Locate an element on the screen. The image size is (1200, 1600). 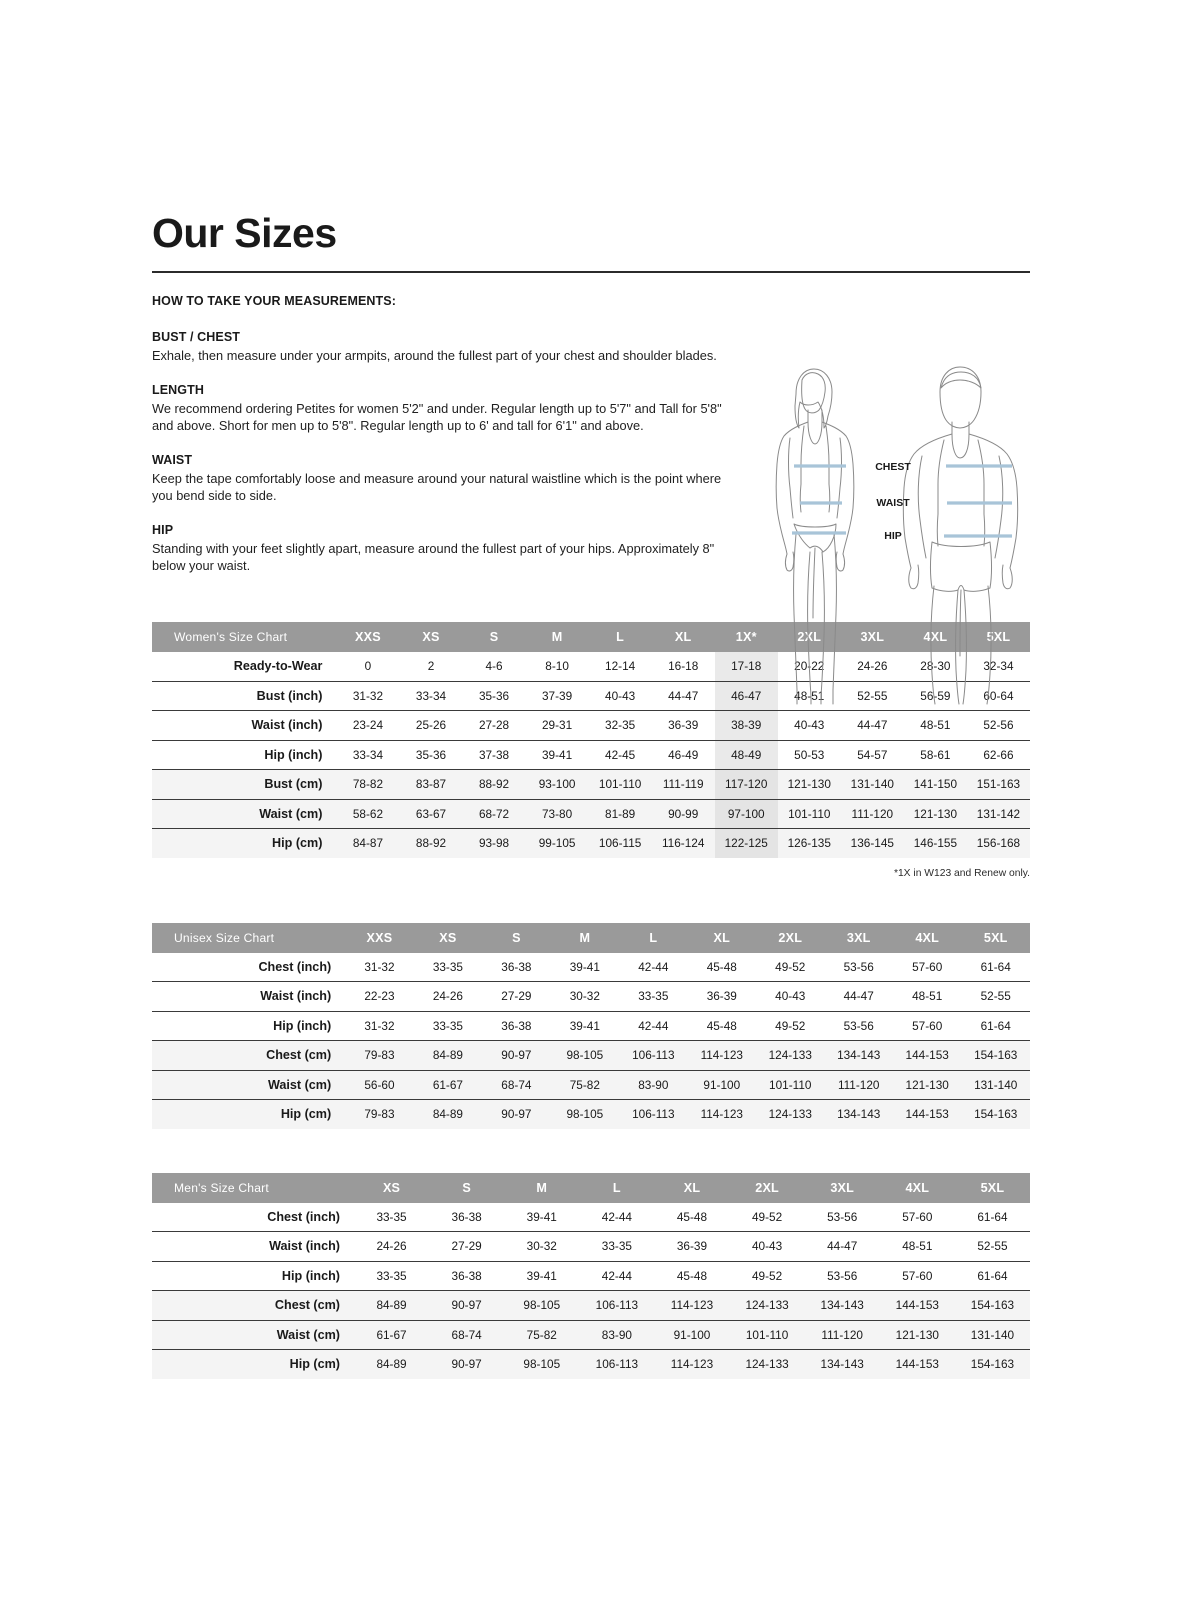
unisex-cell: 121-130 is located at coordinates (927, 1085).